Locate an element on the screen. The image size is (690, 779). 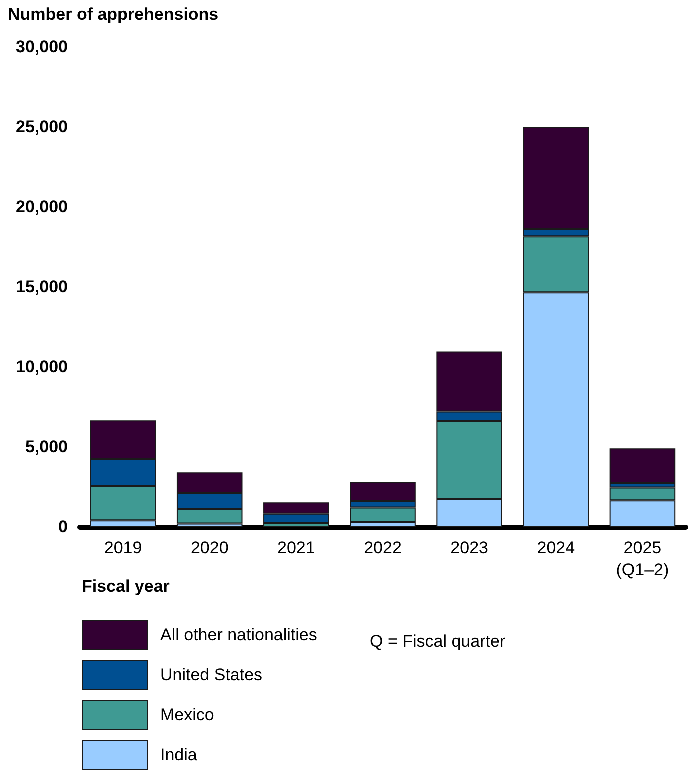
y-tick-label: 5,000 is located at coordinates (46, 447).